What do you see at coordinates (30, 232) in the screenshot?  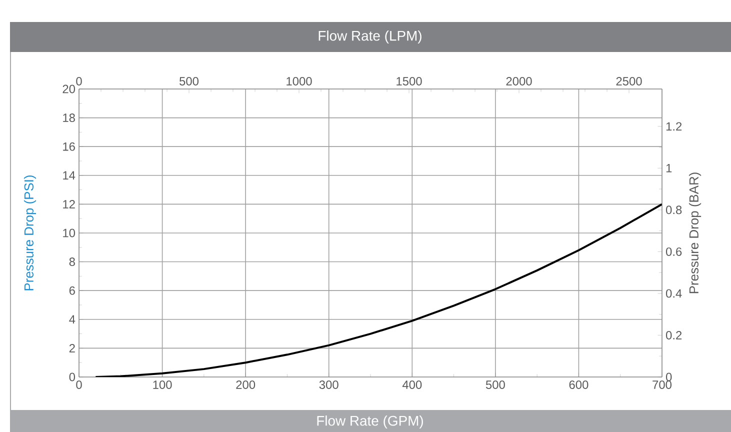 I see `y-axis-title: Pressure Drop (PSI)` at bounding box center [30, 232].